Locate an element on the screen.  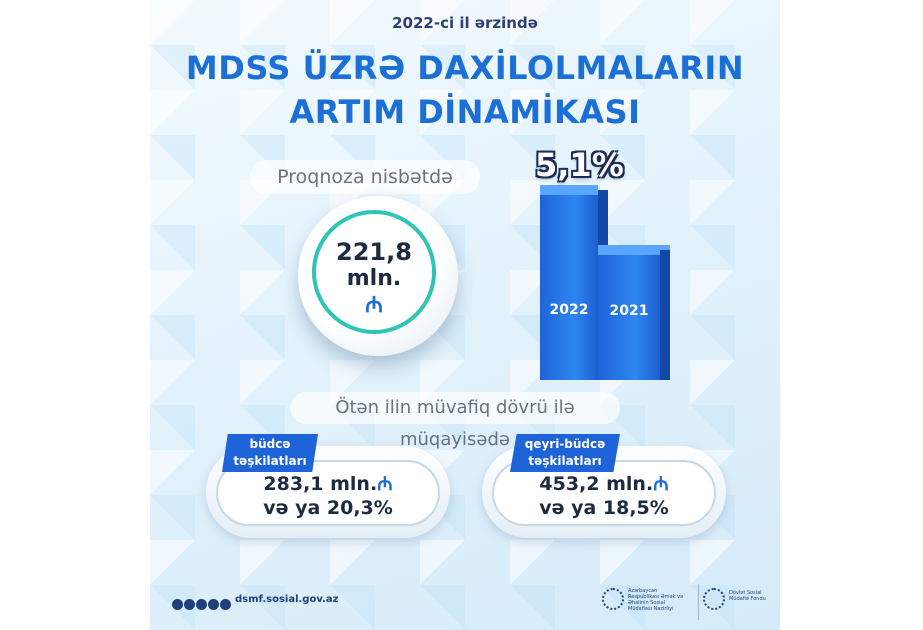
twitter-icon is located at coordinates (225, 604).